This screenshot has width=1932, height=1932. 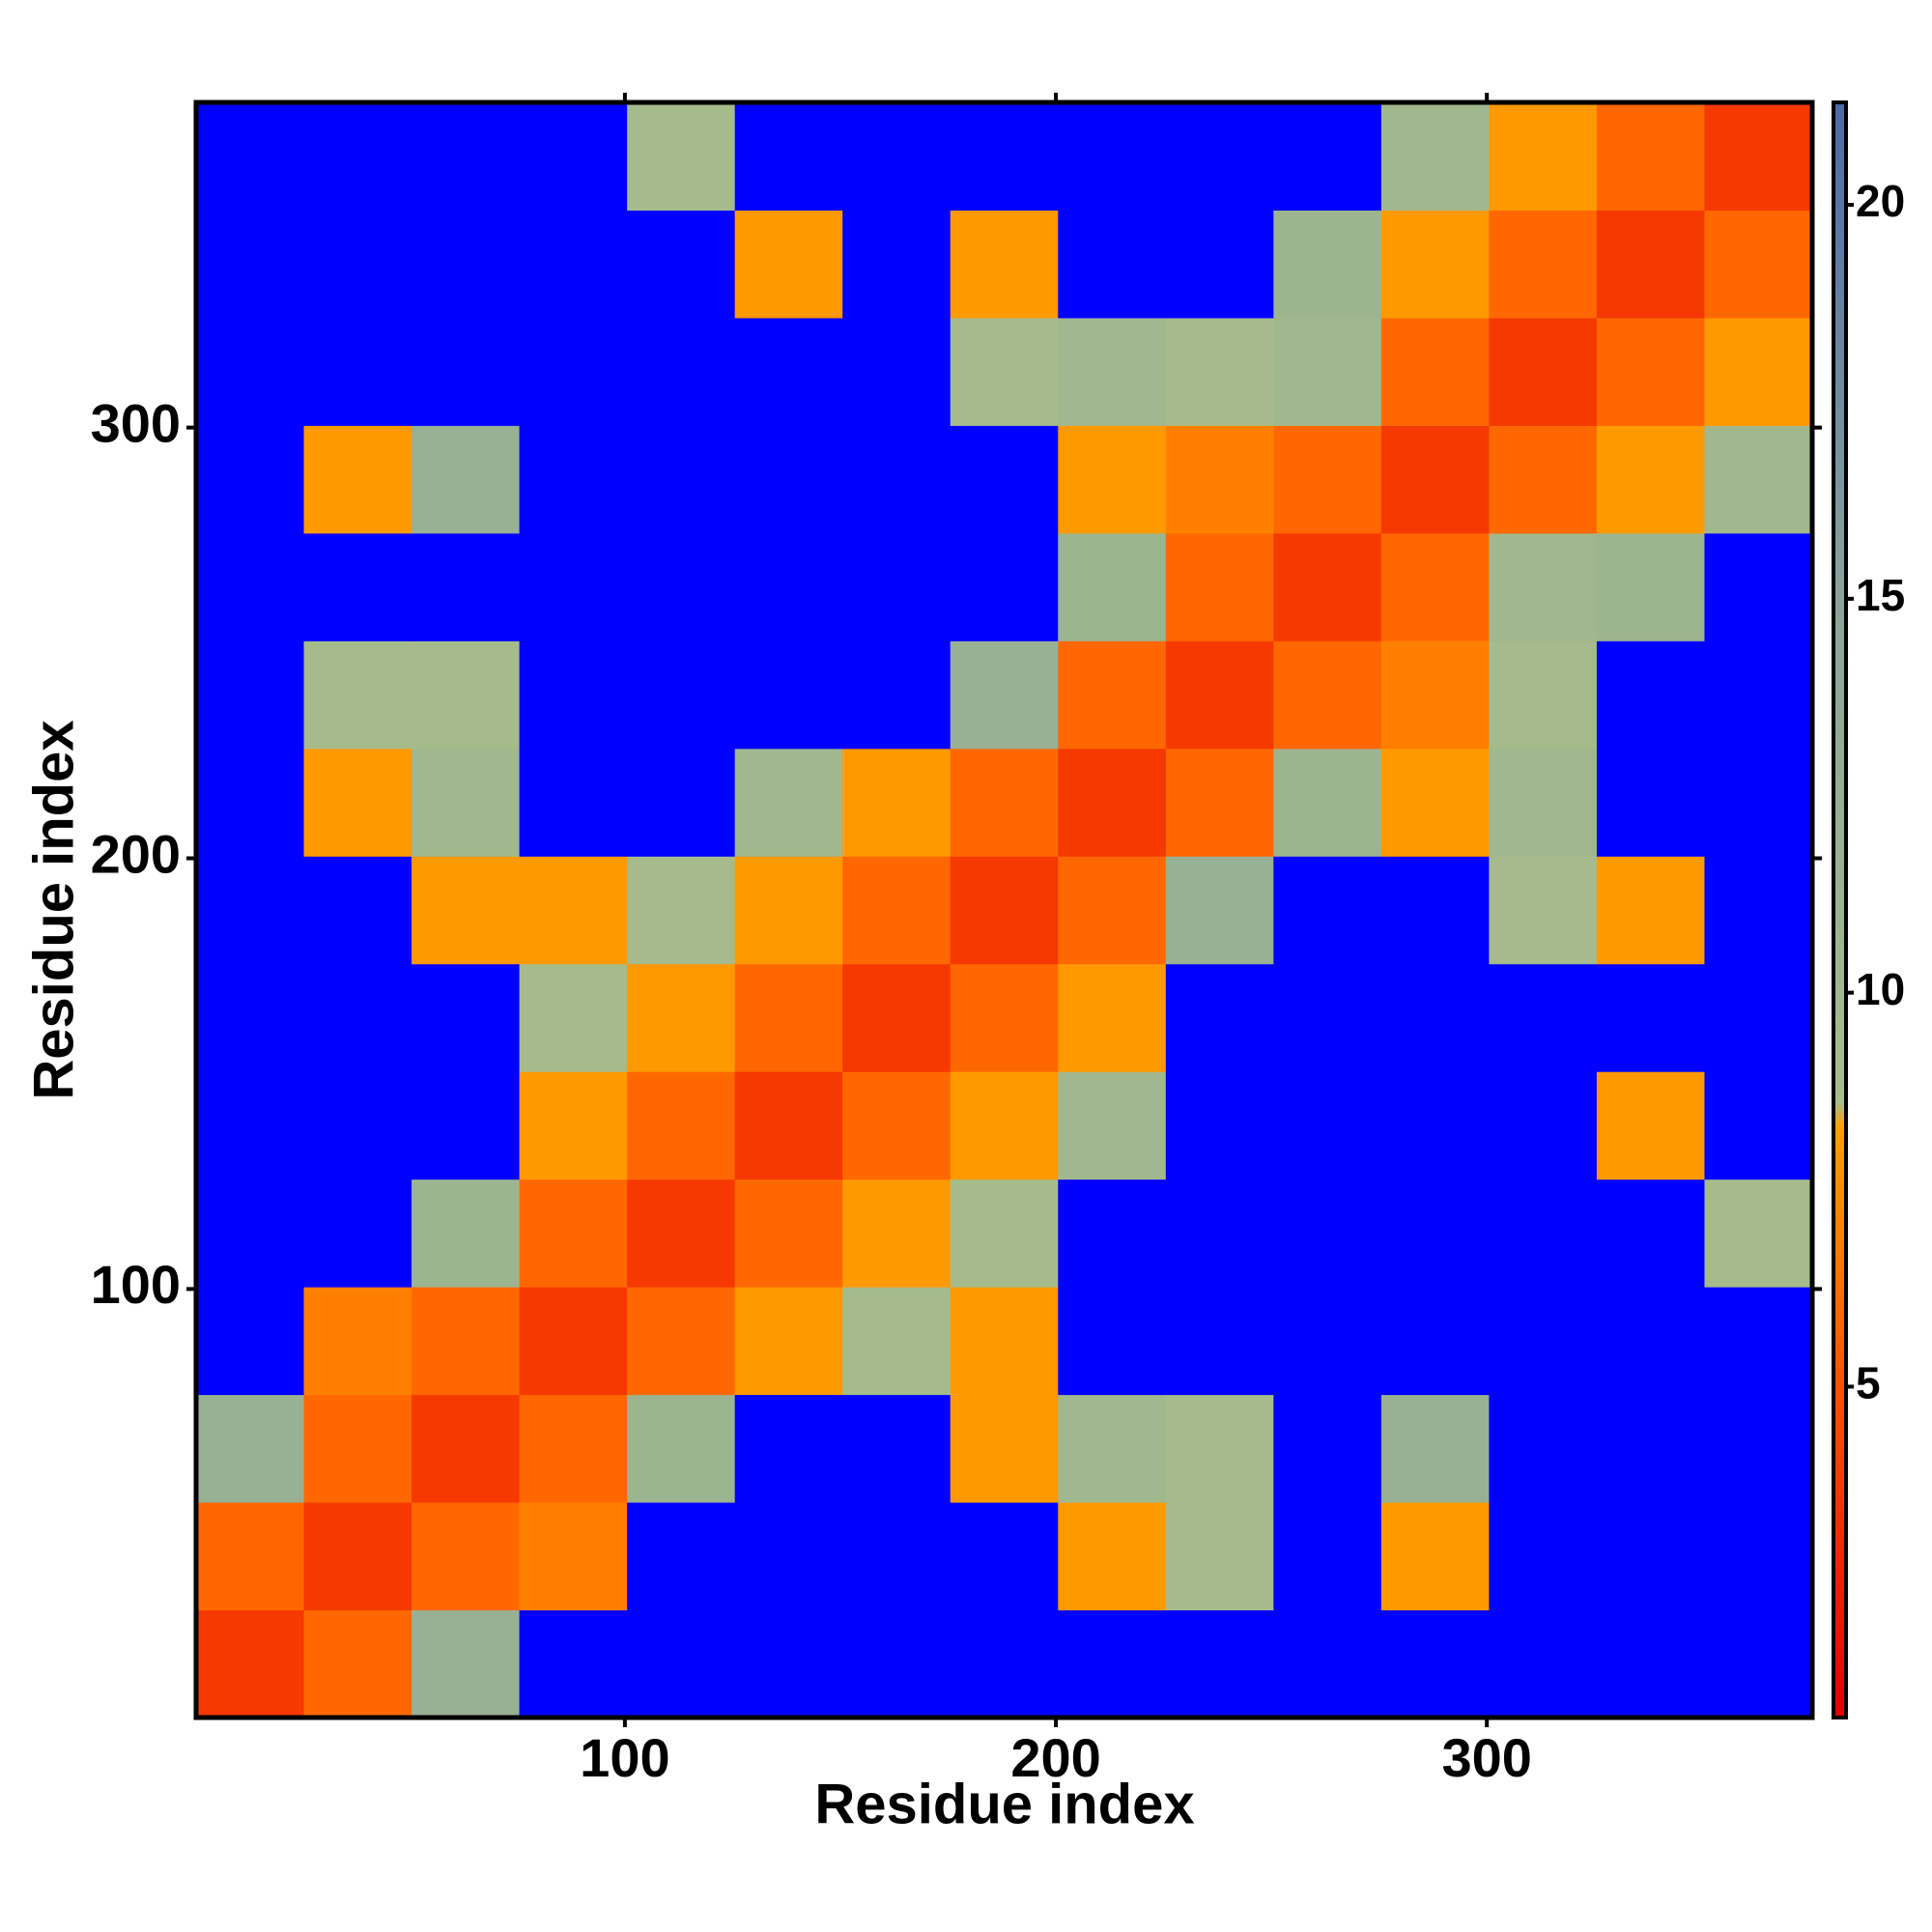 What do you see at coordinates (1004, 1804) in the screenshot?
I see `x-axis-title: Residue index` at bounding box center [1004, 1804].